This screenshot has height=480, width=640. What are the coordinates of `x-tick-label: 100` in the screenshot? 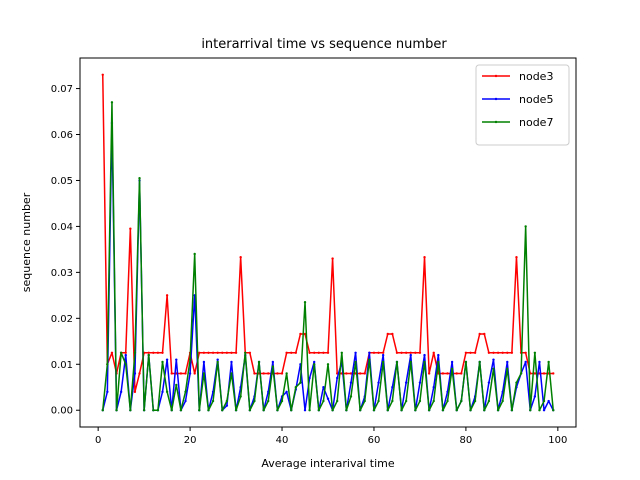 It's located at (557, 440).